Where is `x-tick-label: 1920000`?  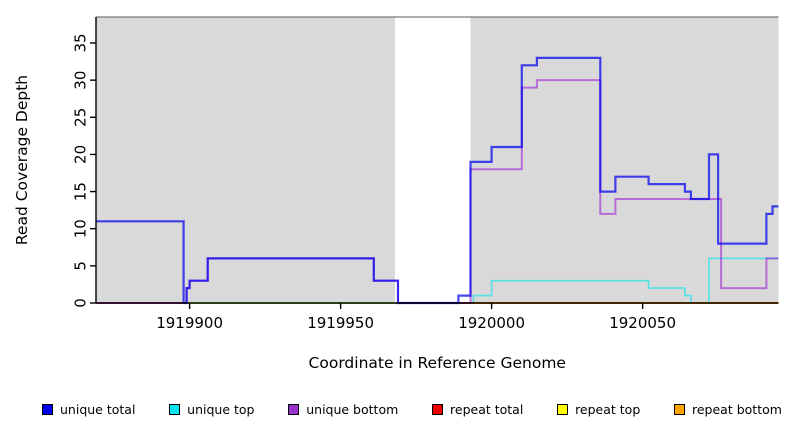 x-tick-label: 1920000 is located at coordinates (491, 323).